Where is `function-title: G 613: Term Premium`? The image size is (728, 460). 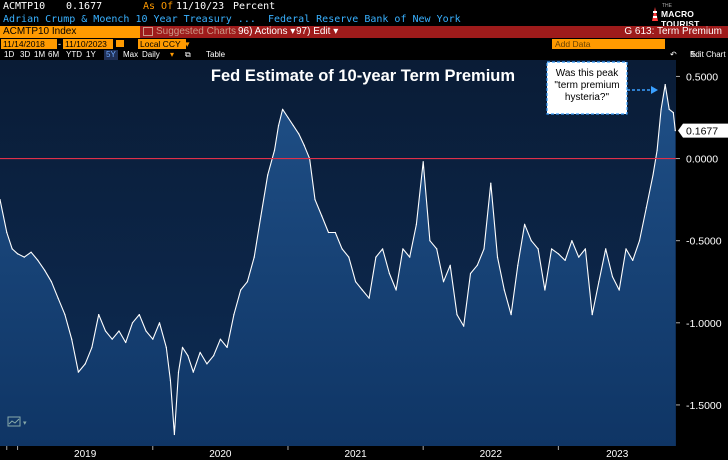 function-title: G 613: Term Premium is located at coordinates (673, 31).